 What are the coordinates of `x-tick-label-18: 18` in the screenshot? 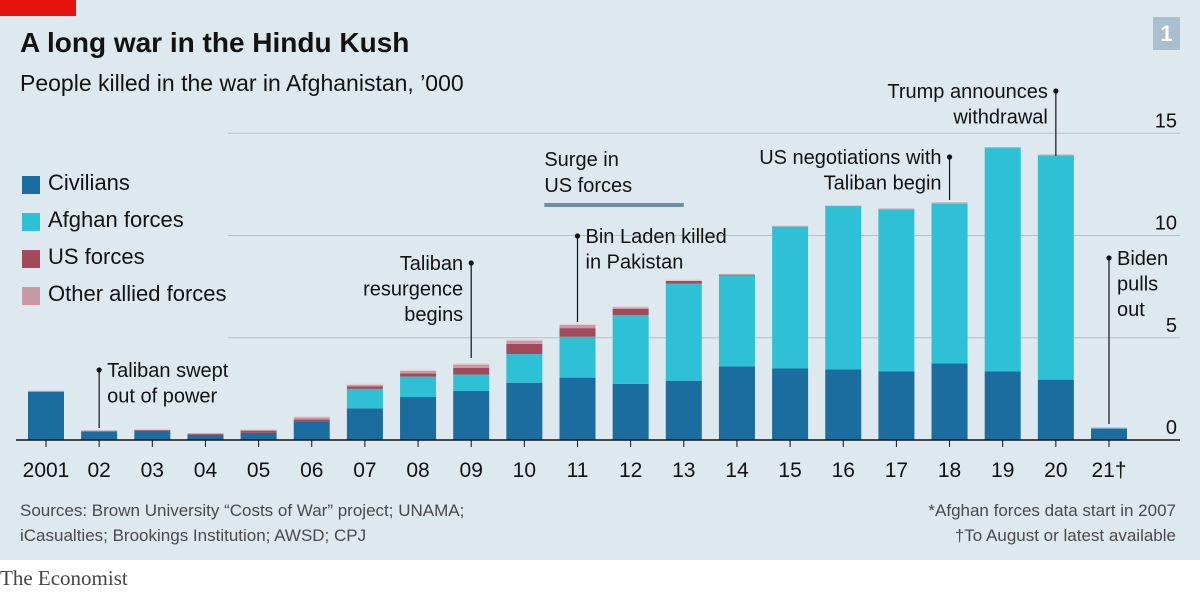 It's located at (949, 470).